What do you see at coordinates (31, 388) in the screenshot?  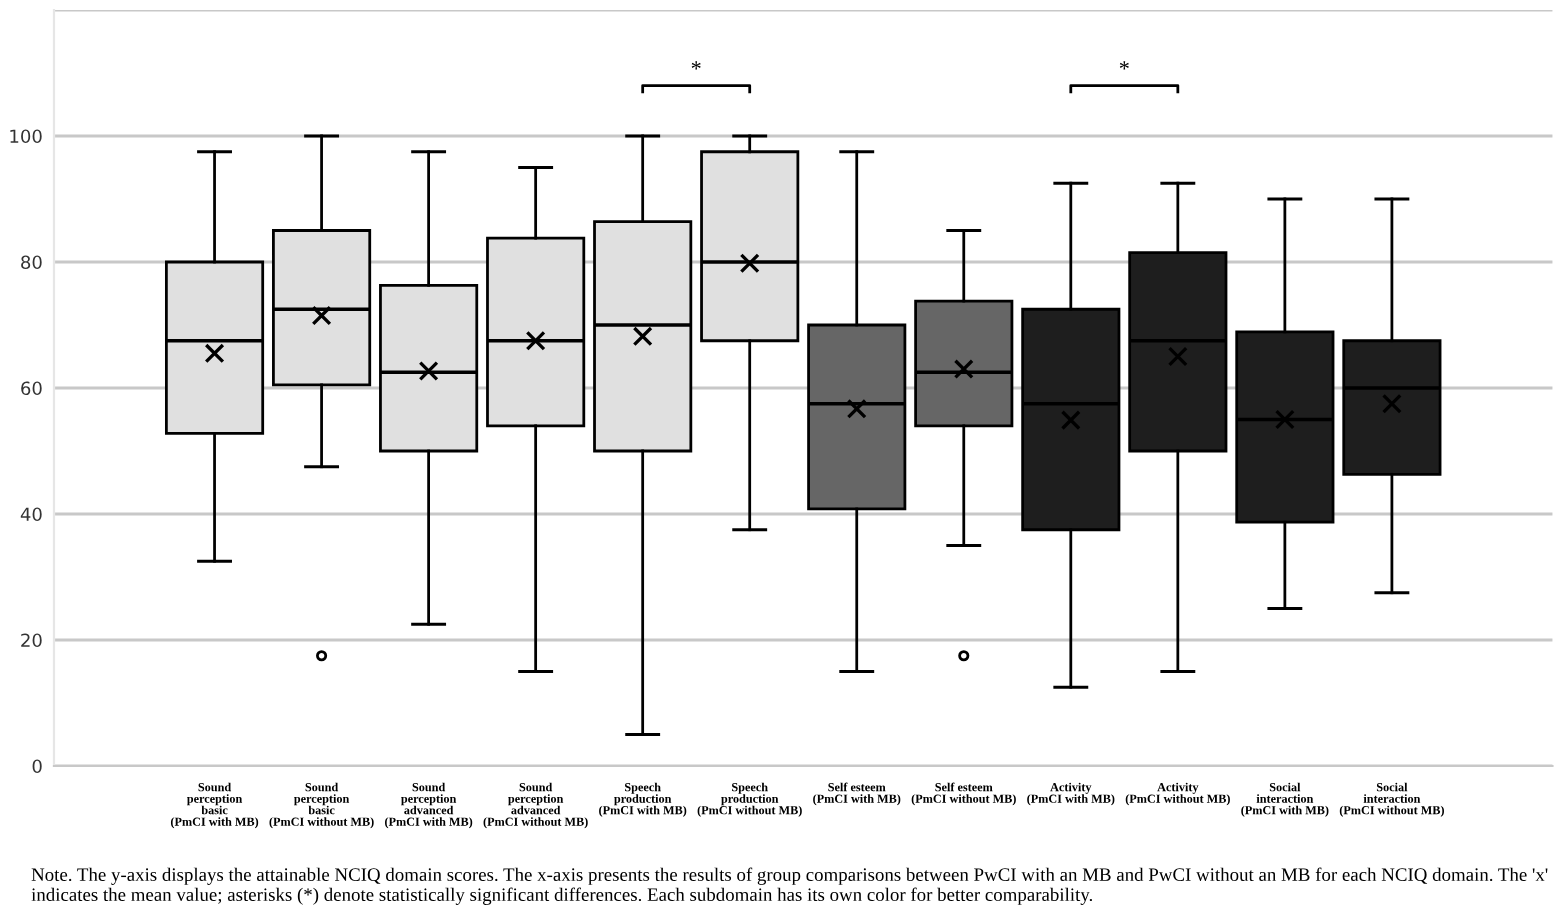 I see `y-tick-label: 60` at bounding box center [31, 388].